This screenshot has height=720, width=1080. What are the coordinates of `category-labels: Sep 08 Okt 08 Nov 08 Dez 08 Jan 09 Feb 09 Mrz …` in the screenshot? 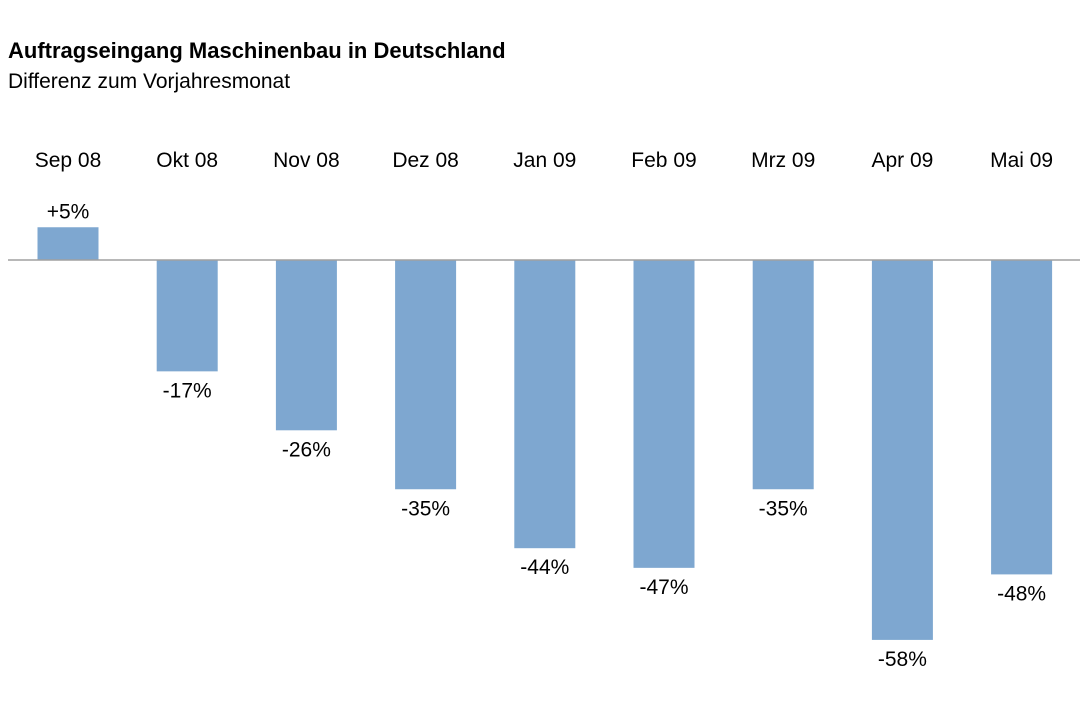 It's located at (544, 160).